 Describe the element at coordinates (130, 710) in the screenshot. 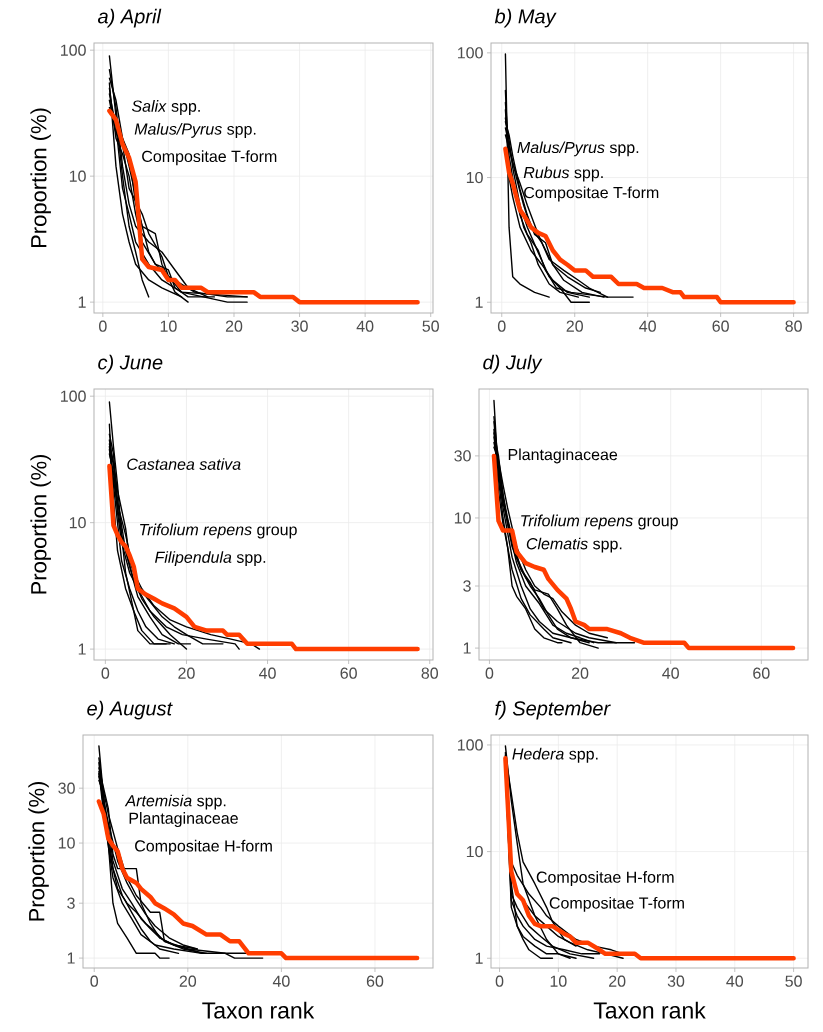

I see `chart-title: e) August` at that location.